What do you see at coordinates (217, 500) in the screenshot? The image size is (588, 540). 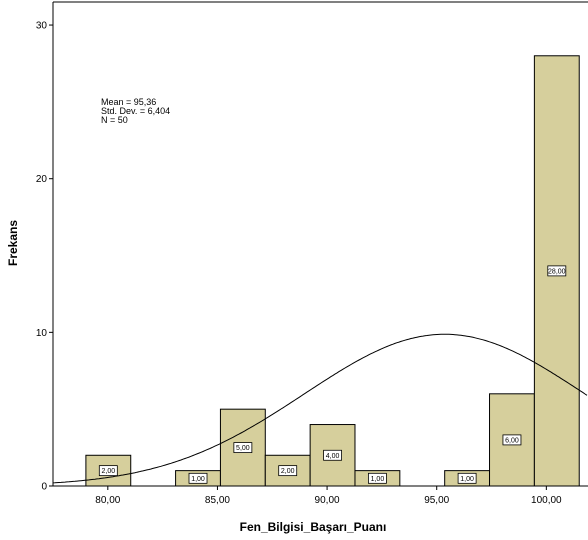 I see `x-tick-label: 85,00` at bounding box center [217, 500].